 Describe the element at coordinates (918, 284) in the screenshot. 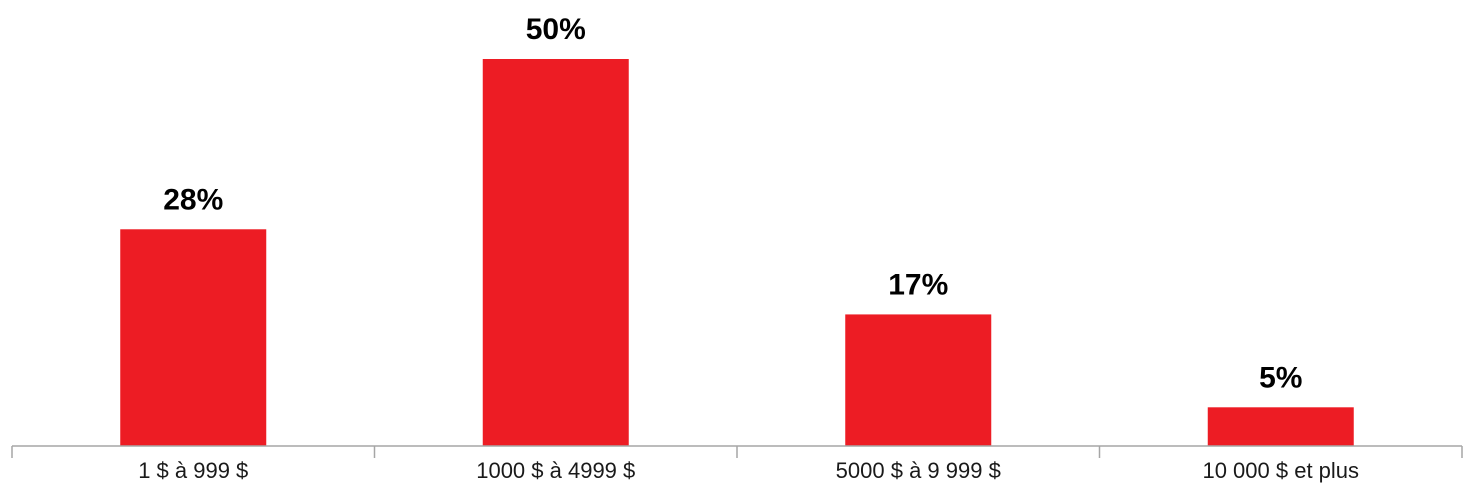

I see `data-label-3: 17%` at that location.